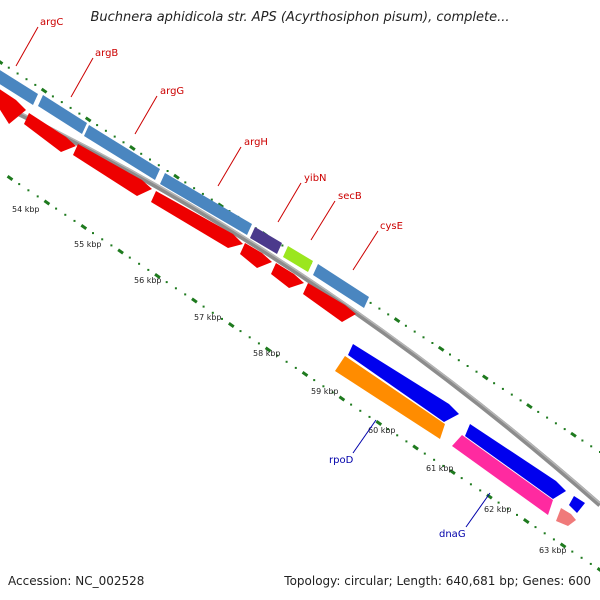 Image resolution: width=600 pixels, height=600 pixels. I want to click on gene-cysE, so click(341, 286).